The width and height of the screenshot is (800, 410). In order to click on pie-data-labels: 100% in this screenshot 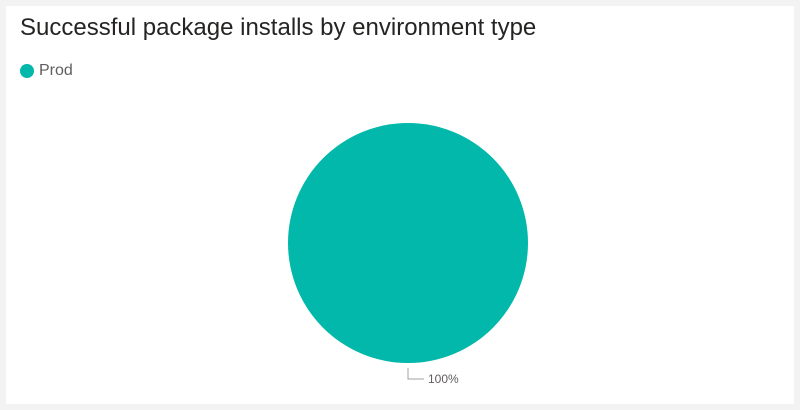, I will do `click(433, 377)`.